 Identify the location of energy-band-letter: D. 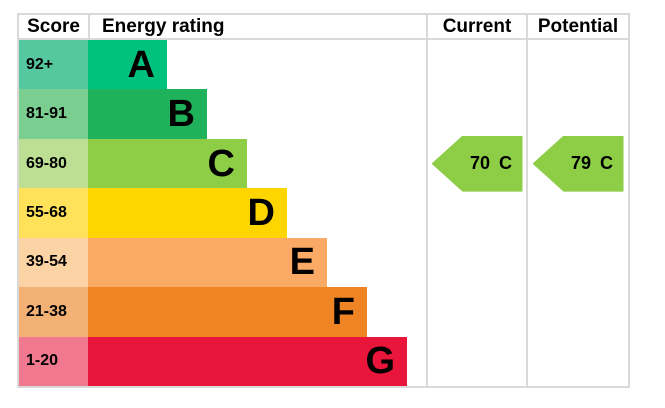
(261, 212).